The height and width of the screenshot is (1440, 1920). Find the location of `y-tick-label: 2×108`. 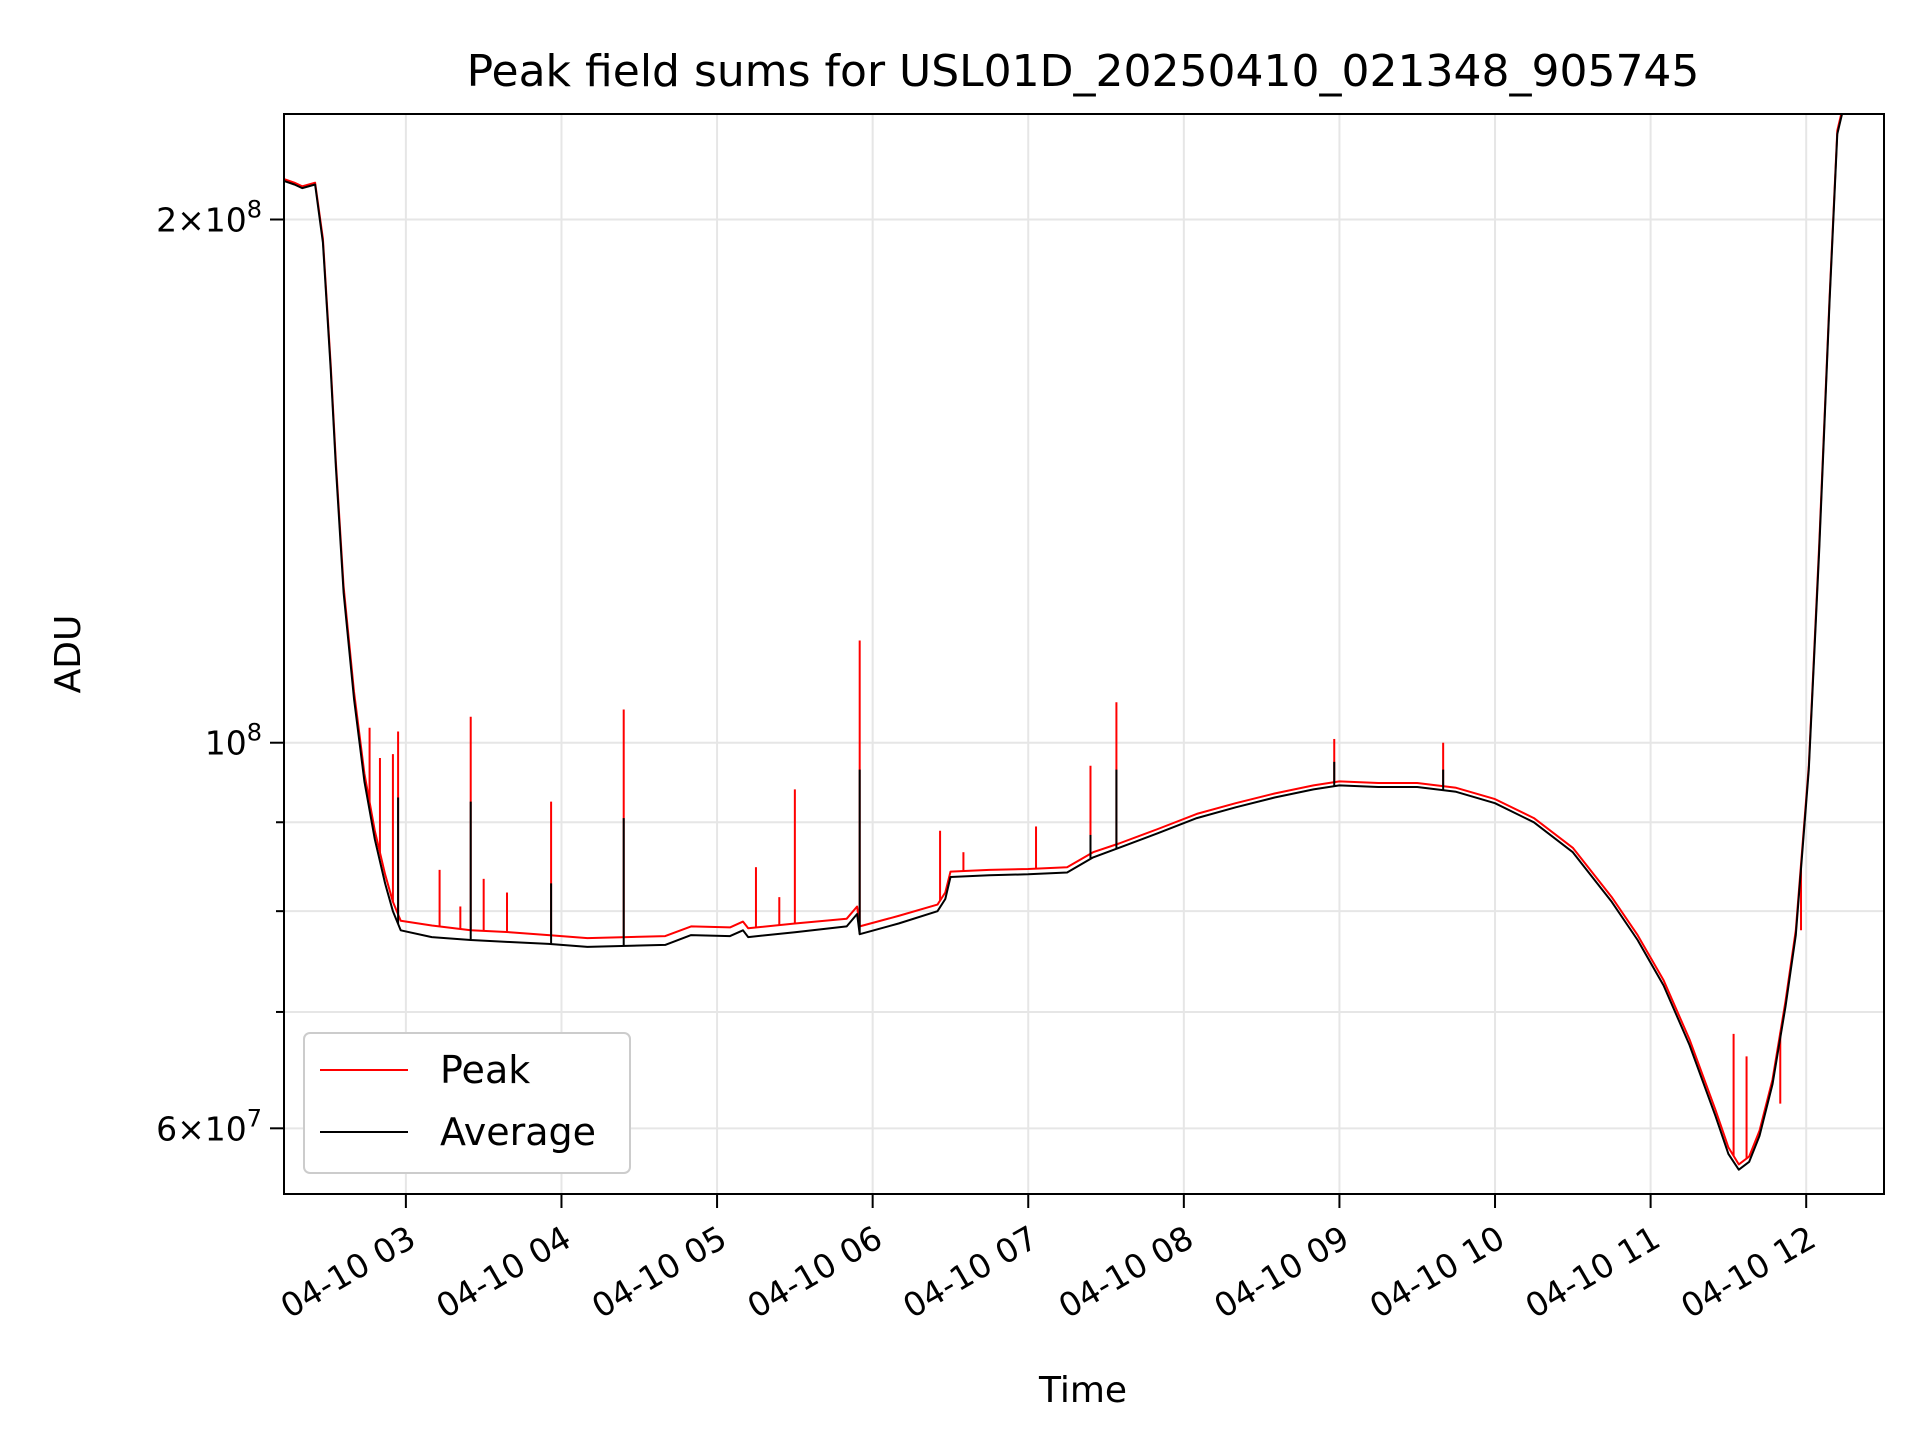

y-tick-label: 2×108 is located at coordinates (209, 217).